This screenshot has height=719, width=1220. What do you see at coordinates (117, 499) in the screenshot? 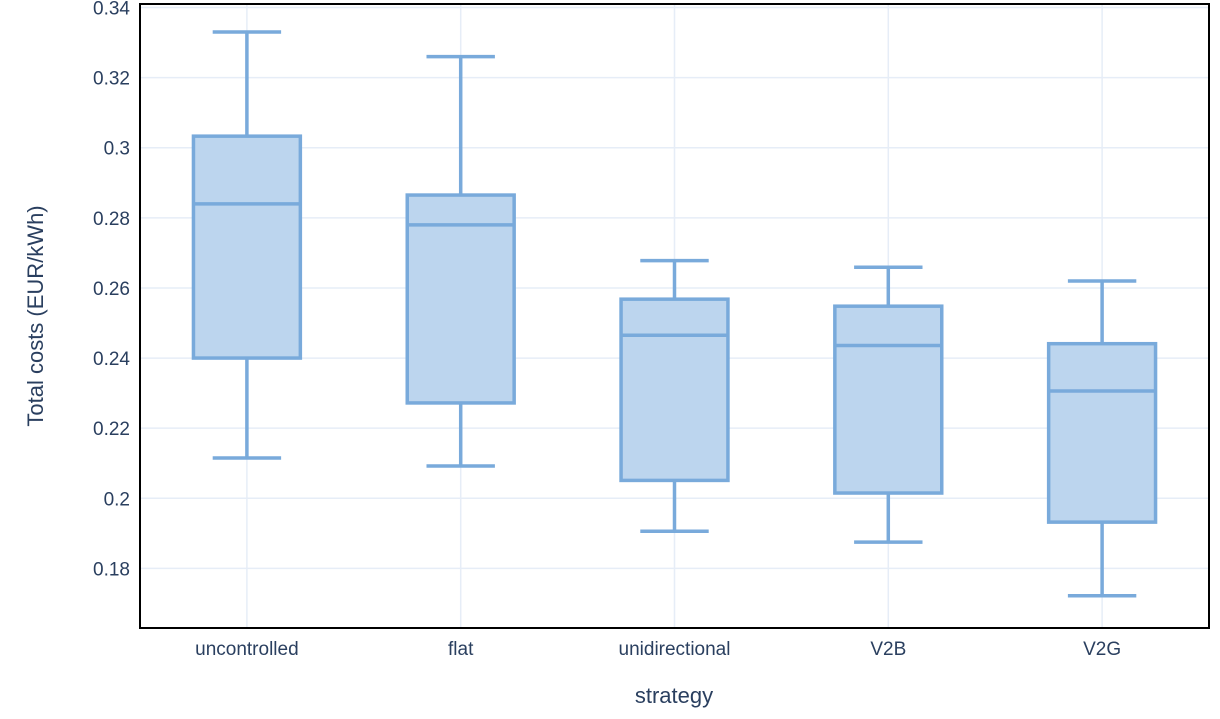
I see `y-tick-label: 0.2` at bounding box center [117, 499].